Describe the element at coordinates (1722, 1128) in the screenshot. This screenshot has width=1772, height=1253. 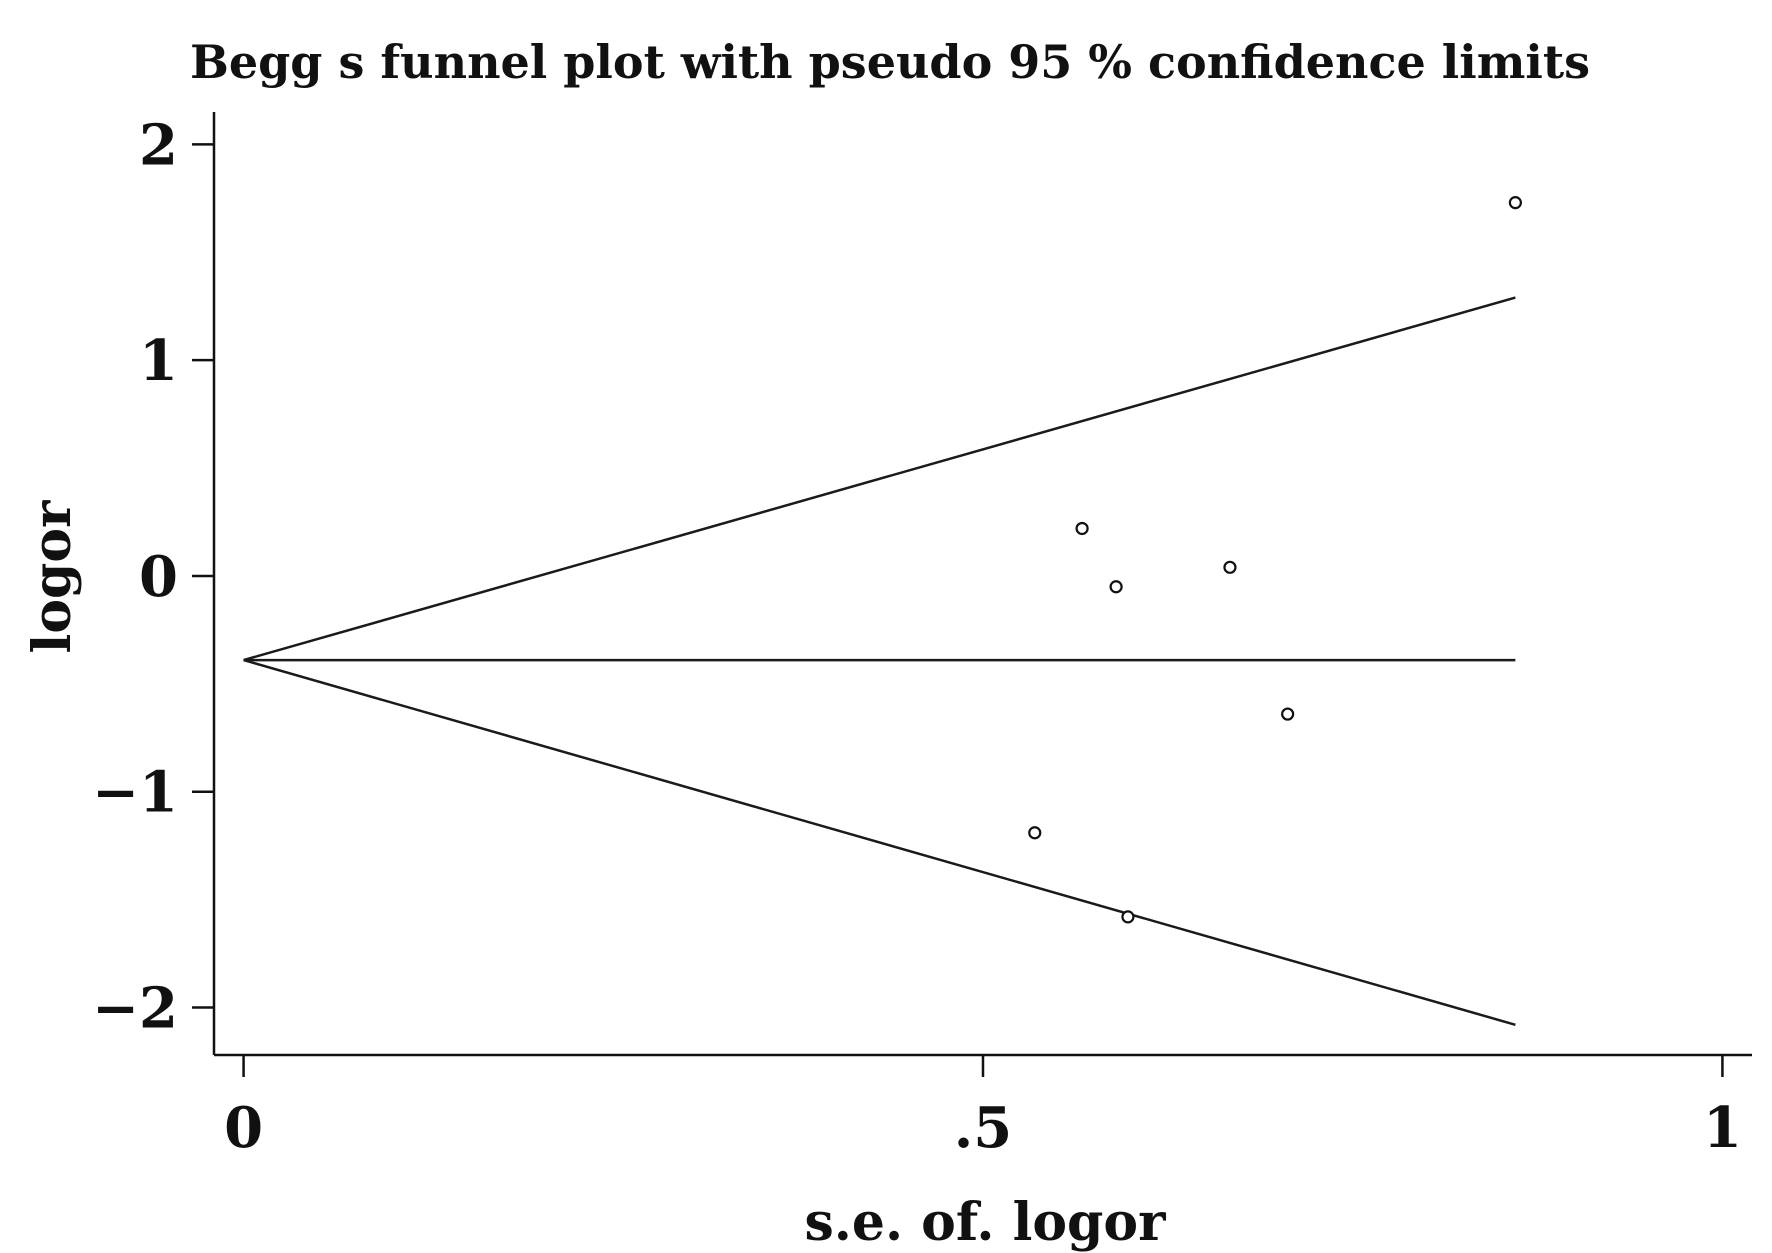
I see `x-tick-label: 1` at that location.